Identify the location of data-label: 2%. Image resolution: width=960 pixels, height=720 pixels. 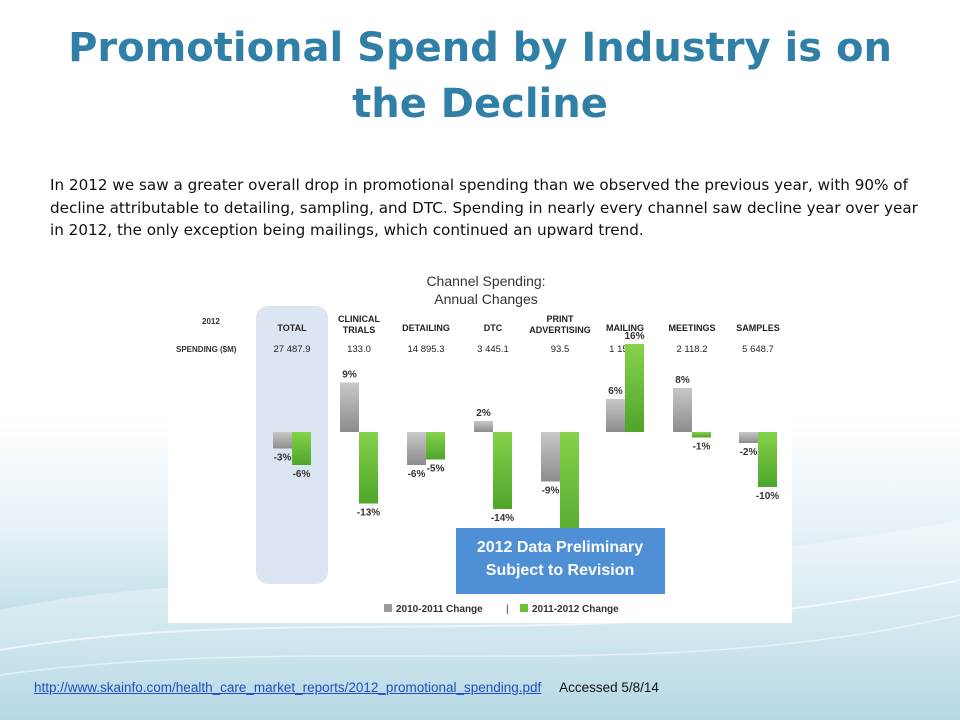
(483, 413).